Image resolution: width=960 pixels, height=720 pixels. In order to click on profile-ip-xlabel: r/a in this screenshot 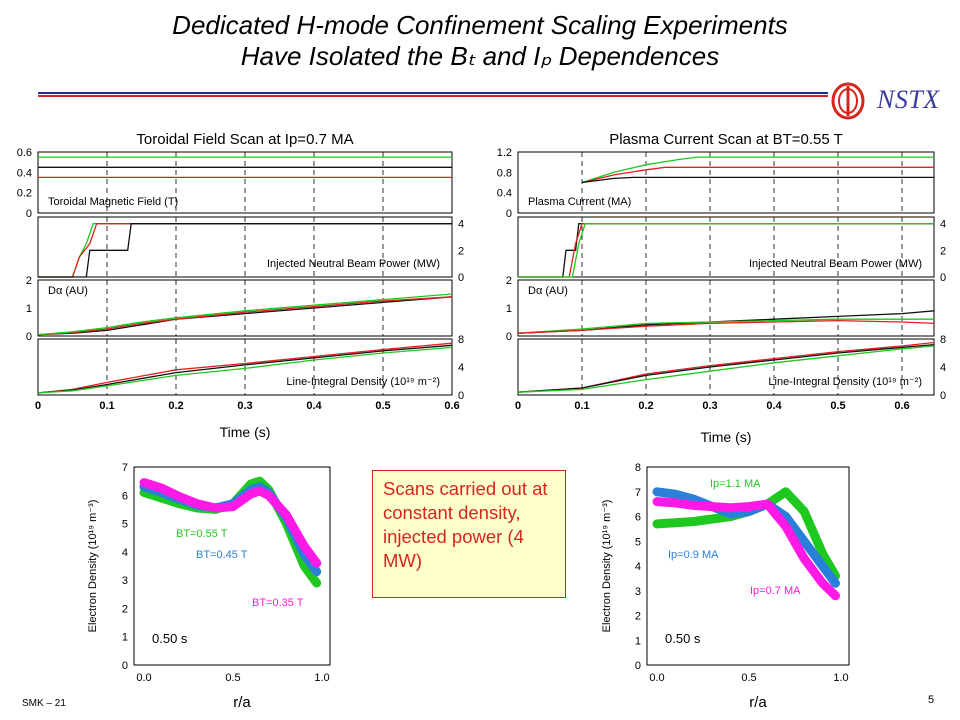, I will do `click(758, 702)`.